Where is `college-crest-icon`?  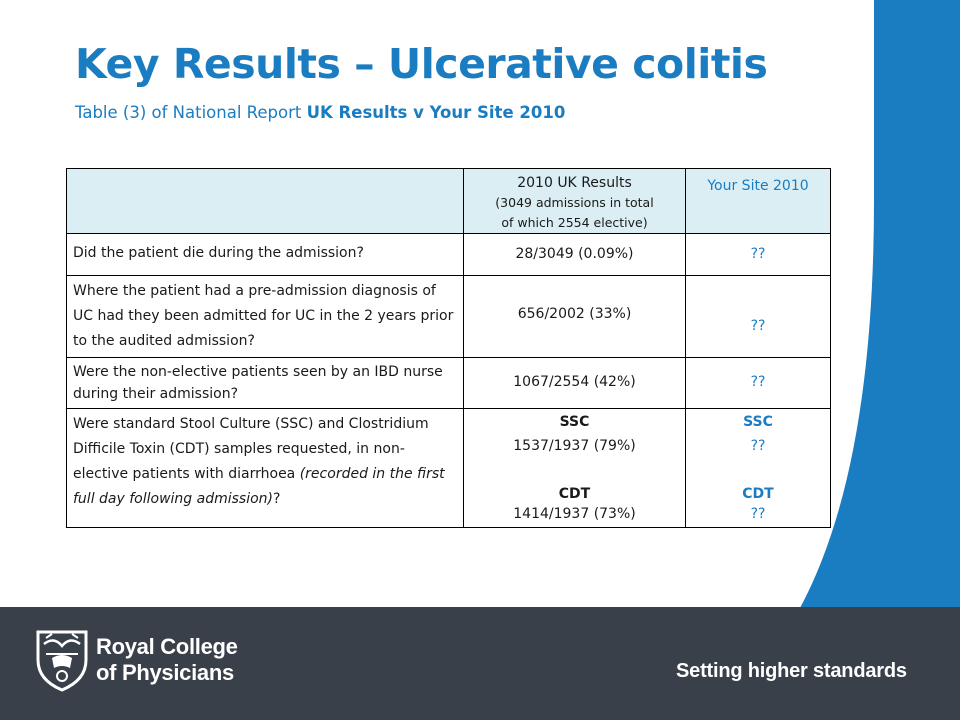 college-crest-icon is located at coordinates (62, 661).